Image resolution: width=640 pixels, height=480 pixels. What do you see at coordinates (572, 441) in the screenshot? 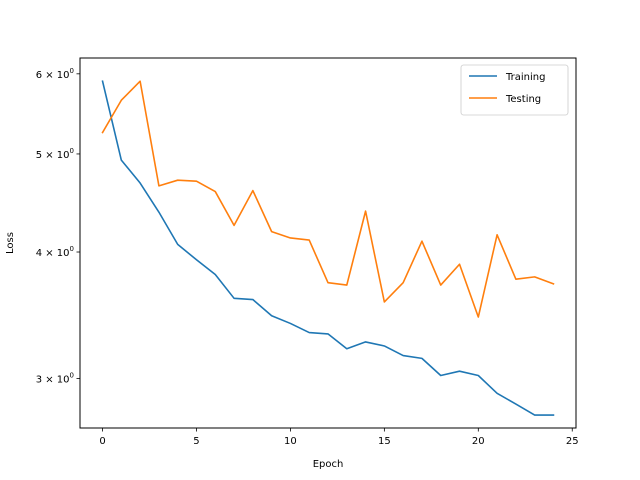
I see `x-tick-label: 25` at bounding box center [572, 441].